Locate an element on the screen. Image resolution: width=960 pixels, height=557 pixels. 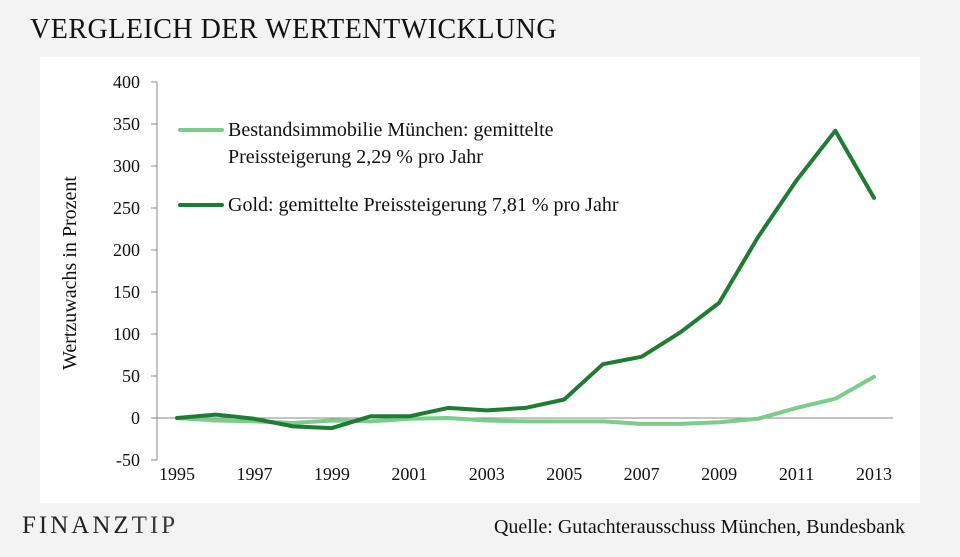
x-tick-label: 1997 is located at coordinates (254, 474).